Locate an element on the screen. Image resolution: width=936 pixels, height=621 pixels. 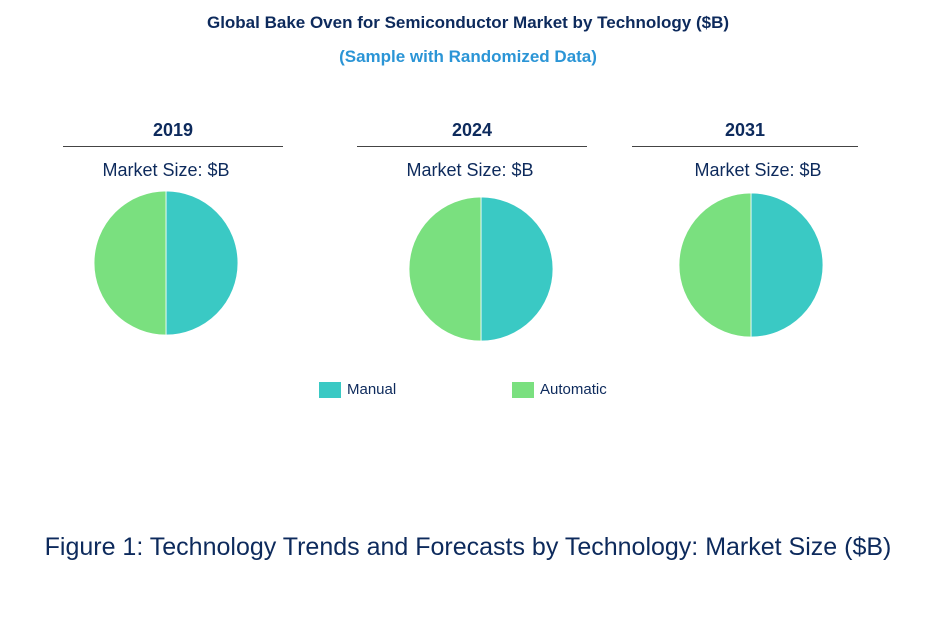
legend-label: Automatic is located at coordinates (573, 389).